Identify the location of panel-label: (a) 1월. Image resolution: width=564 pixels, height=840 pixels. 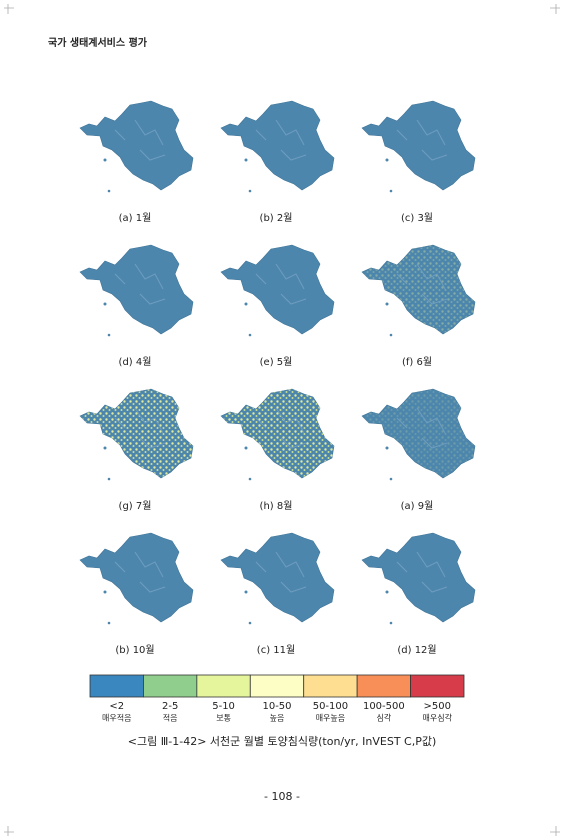
(135, 218).